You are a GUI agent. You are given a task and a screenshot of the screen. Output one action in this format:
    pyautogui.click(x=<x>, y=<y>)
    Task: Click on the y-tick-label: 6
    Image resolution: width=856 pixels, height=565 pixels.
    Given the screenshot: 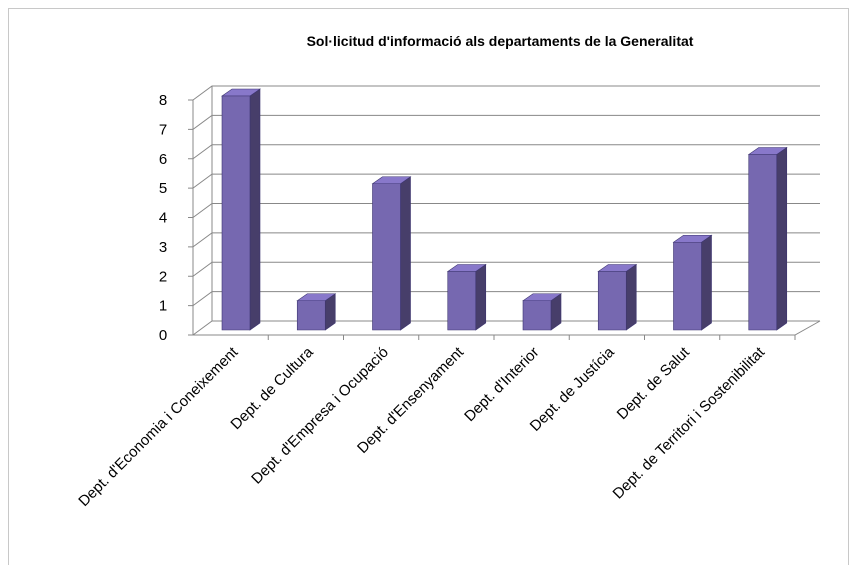 What is the action you would take?
    pyautogui.click(x=163, y=159)
    